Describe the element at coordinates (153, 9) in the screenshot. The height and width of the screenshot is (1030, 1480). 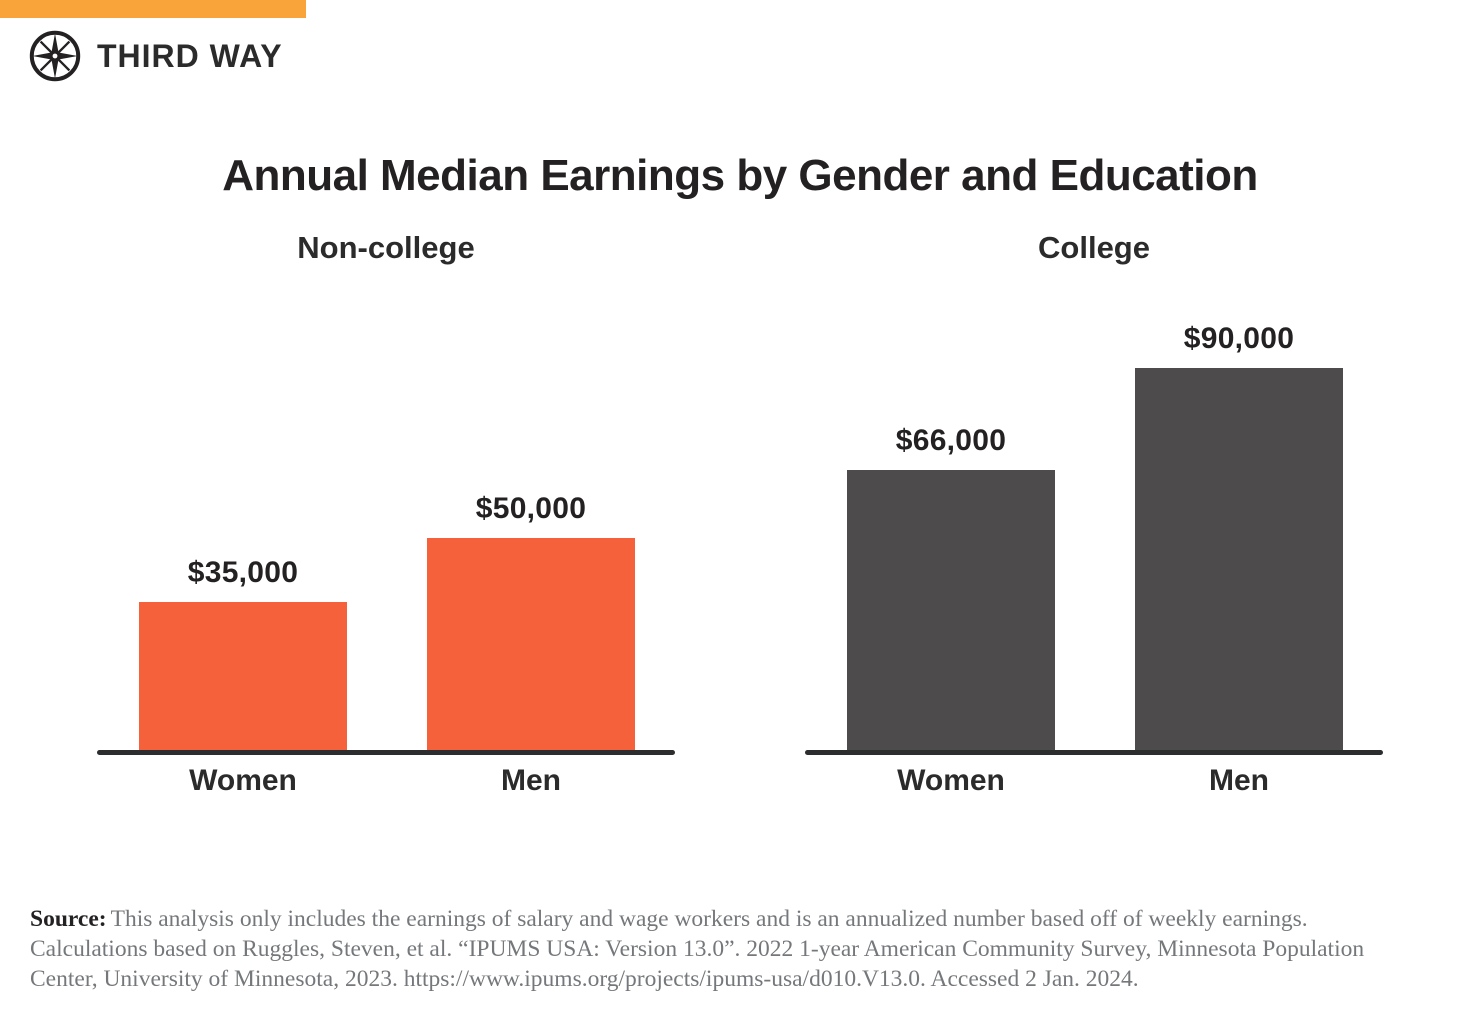
I see `top-accent-bar` at that location.